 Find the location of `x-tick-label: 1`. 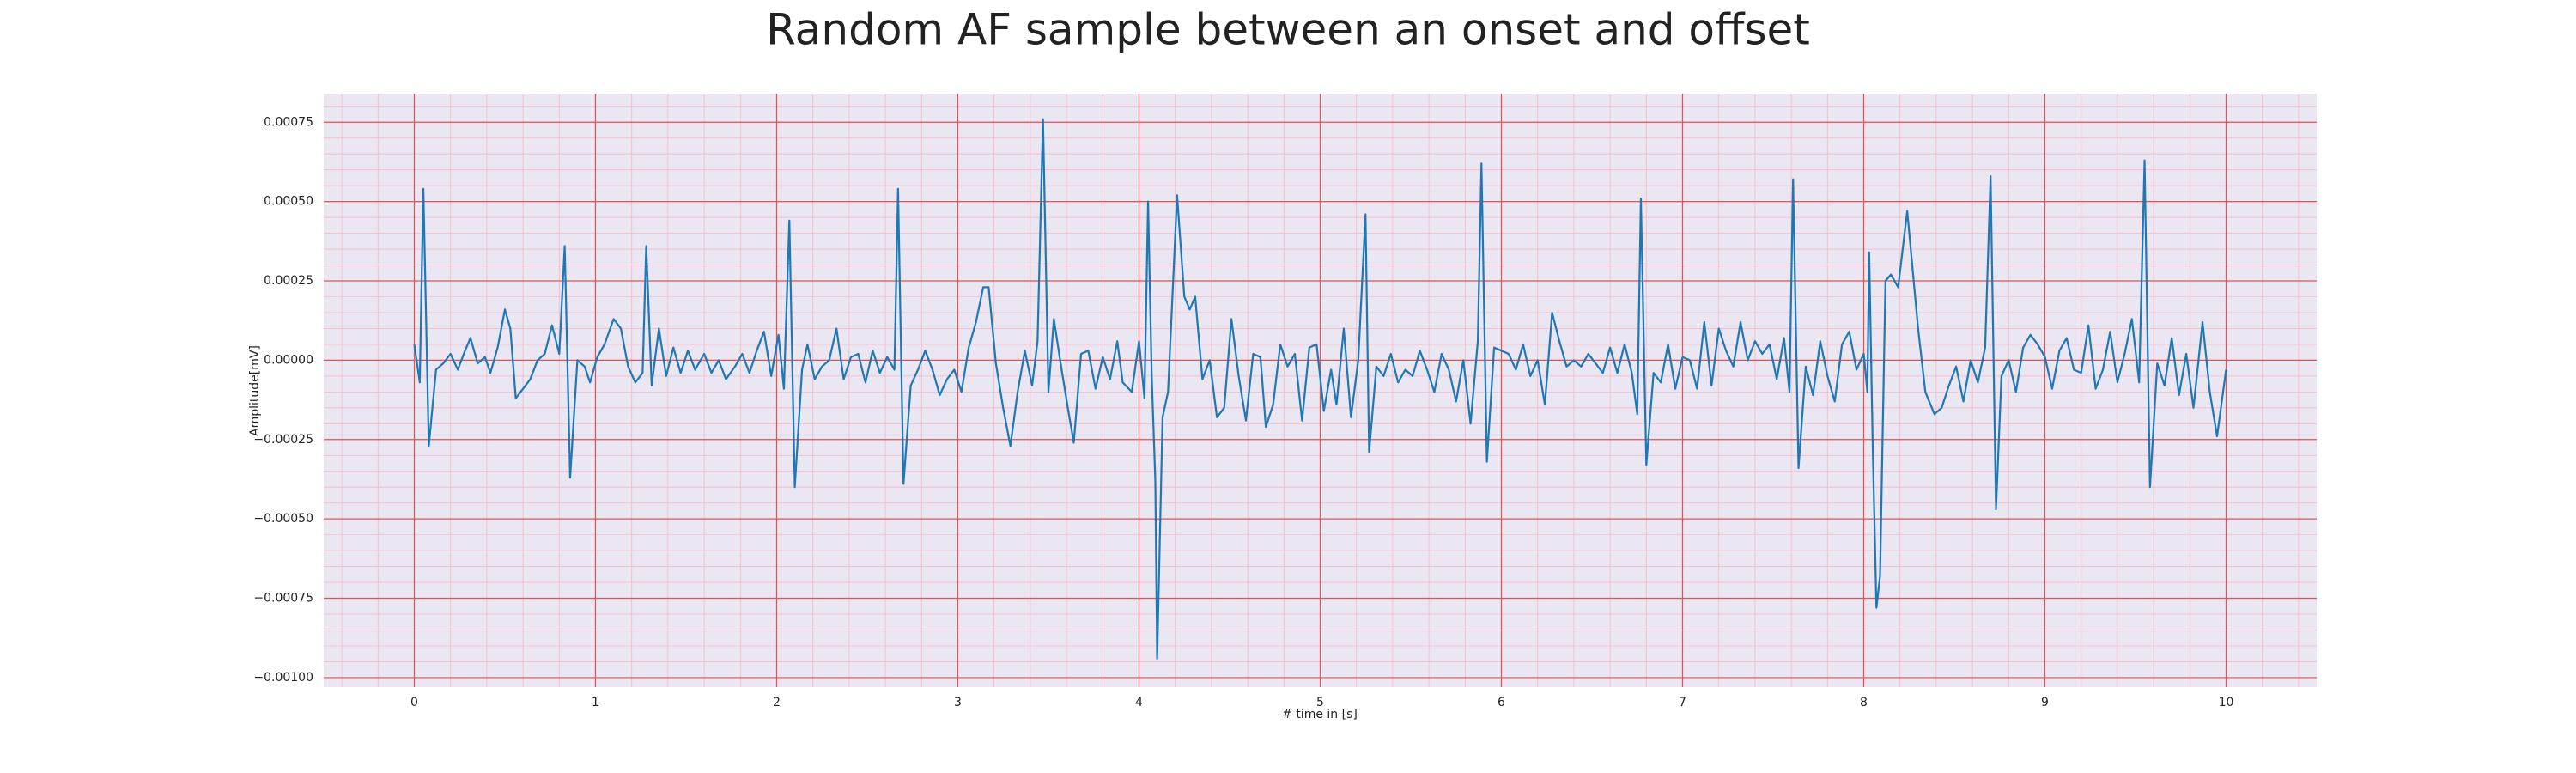

x-tick-label: 1 is located at coordinates (596, 702).